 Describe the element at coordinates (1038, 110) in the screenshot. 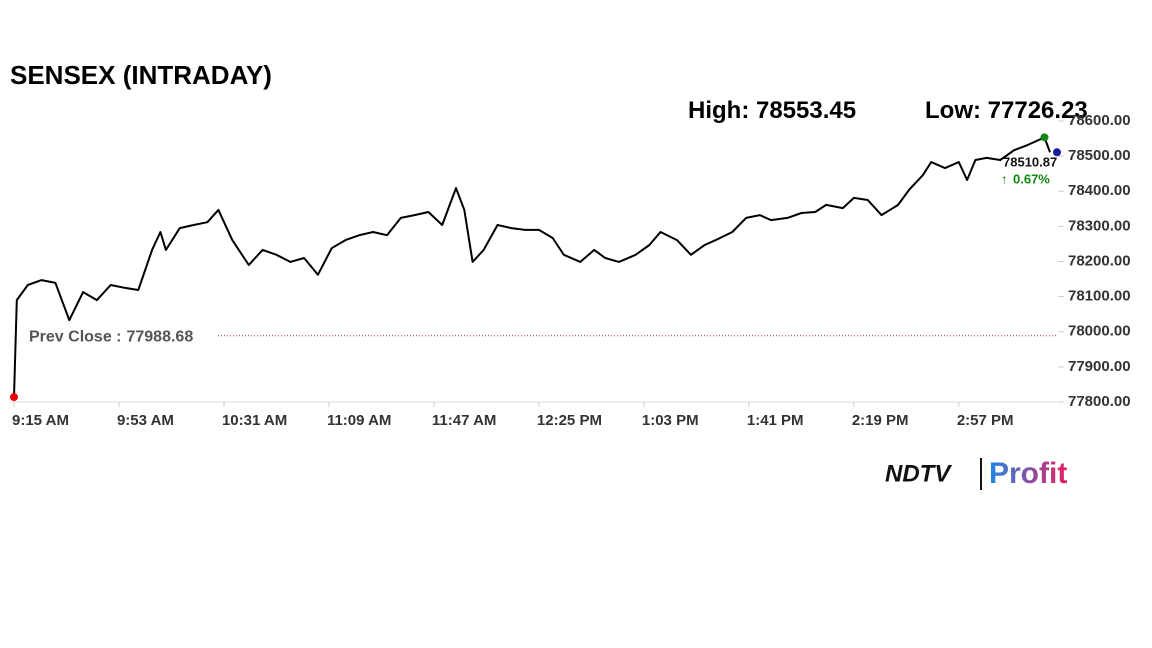

I see `low-value: 77726.23` at that location.